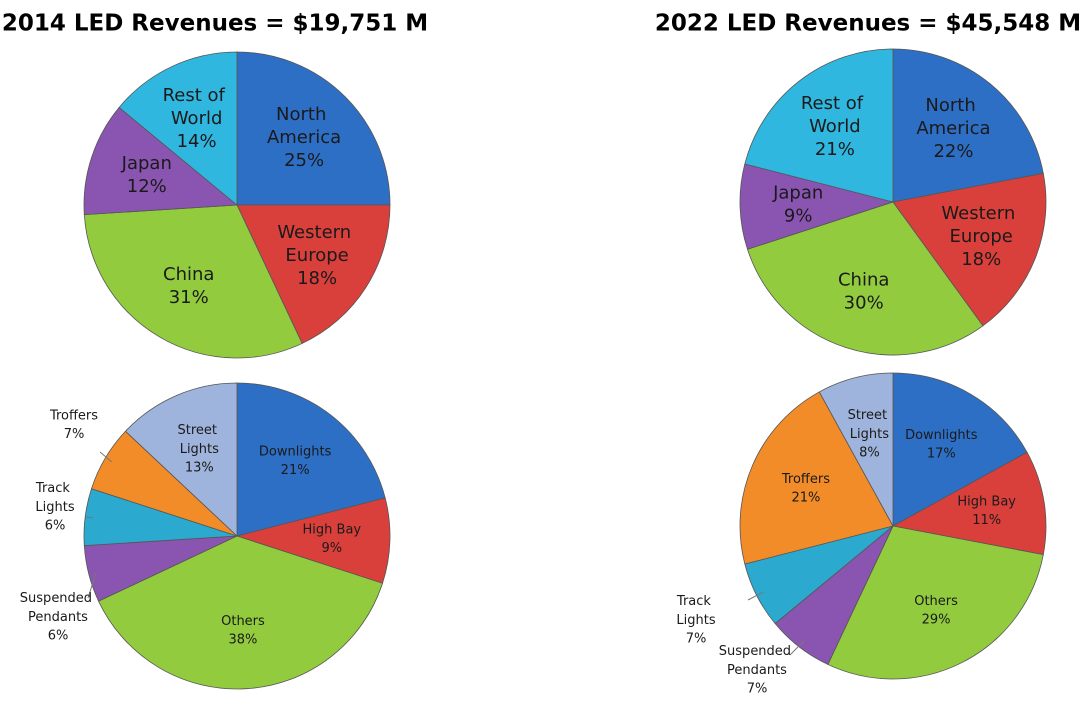 The width and height of the screenshot is (1085, 706). I want to click on slice-label-line: America, so click(304, 137).